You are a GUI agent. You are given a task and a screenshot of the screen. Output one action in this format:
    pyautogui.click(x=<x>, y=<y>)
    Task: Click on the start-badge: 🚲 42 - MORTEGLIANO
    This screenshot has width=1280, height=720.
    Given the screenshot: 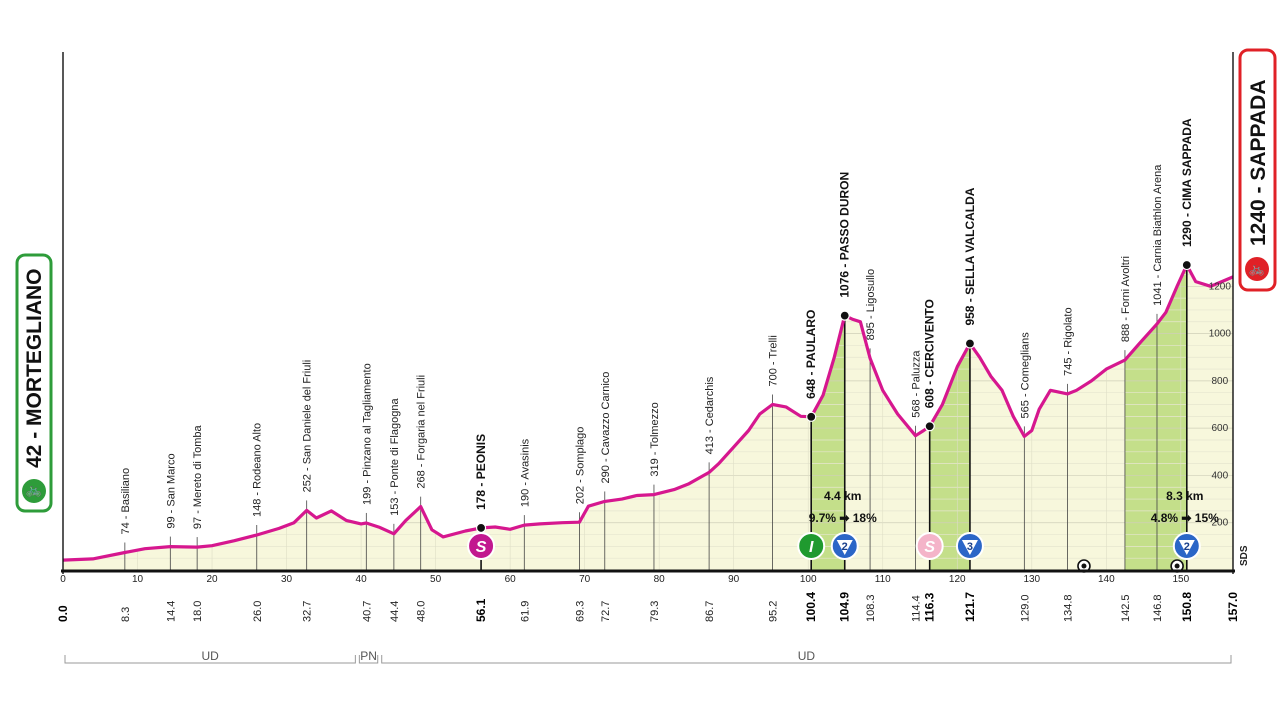 What is the action you would take?
    pyautogui.click(x=34, y=383)
    